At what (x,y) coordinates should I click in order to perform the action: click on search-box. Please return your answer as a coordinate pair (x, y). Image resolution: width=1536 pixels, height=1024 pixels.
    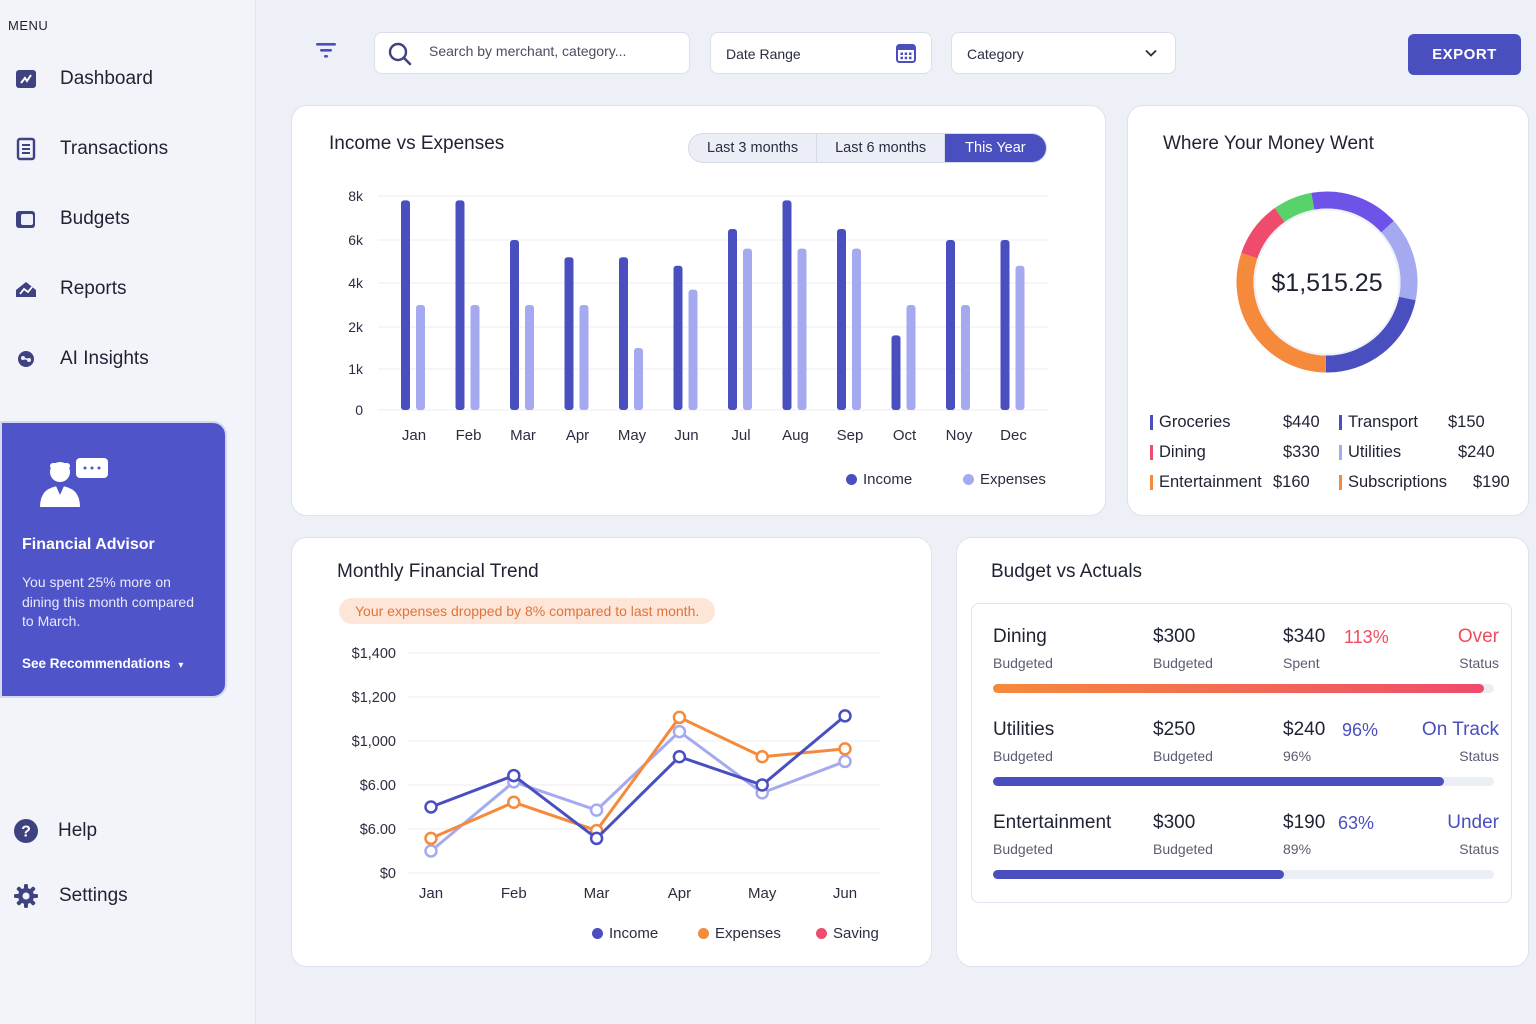
    Looking at the image, I should click on (532, 53).